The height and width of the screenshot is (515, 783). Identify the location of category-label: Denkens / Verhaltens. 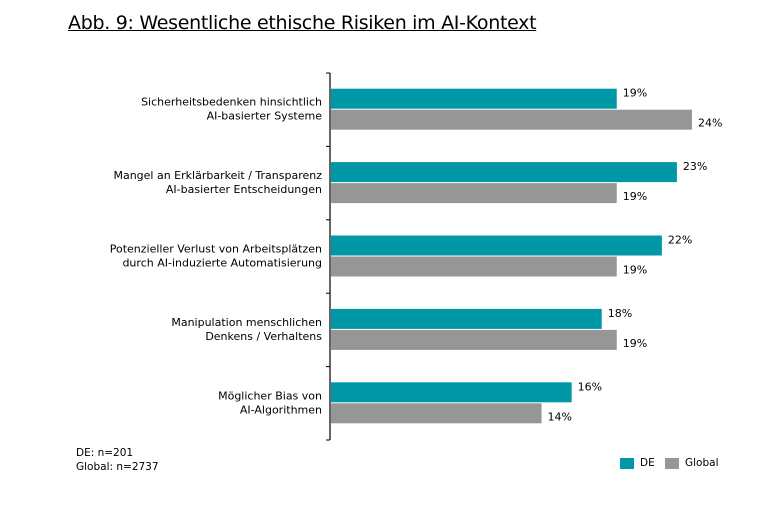
(263, 336).